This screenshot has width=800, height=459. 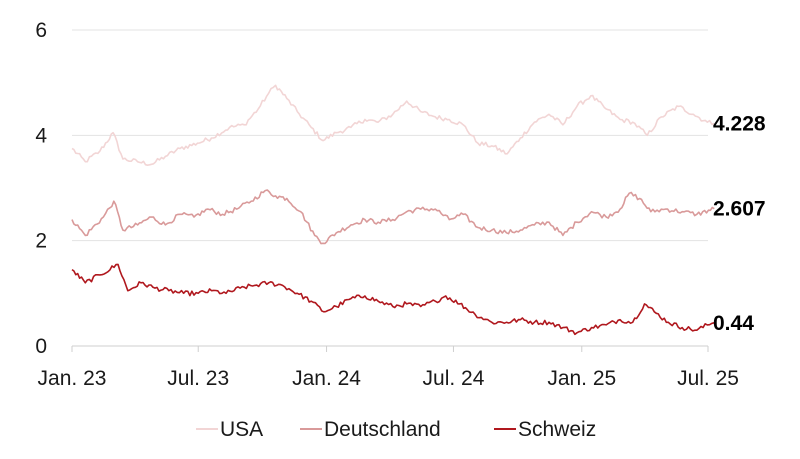 I want to click on x-tick-label: Jan. 25, so click(x=581, y=378).